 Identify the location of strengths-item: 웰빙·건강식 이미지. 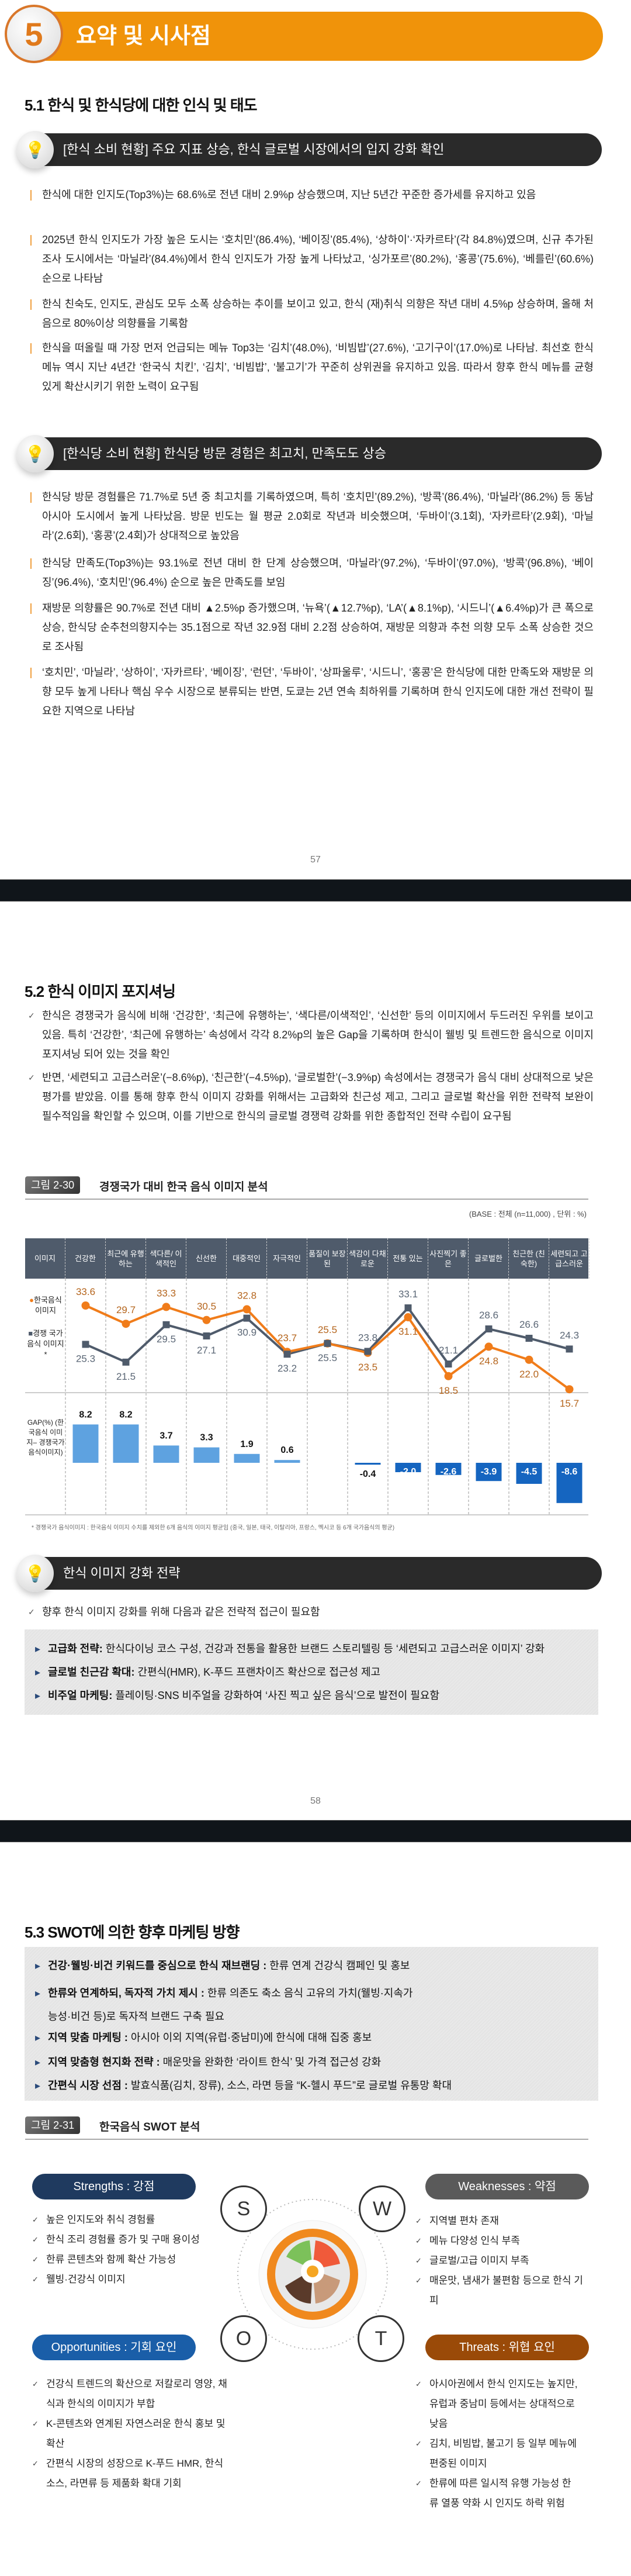
(119, 2280).